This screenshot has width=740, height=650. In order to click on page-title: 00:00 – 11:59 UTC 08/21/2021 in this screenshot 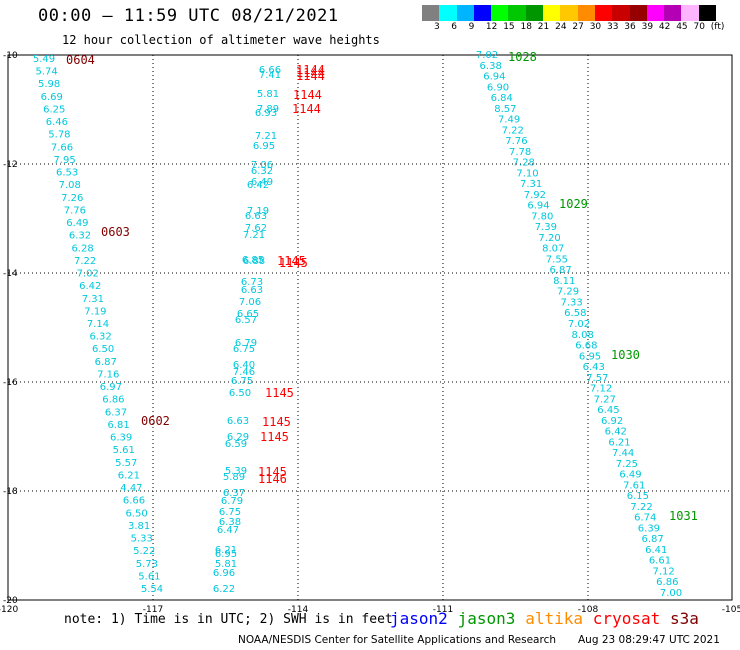, I will do `click(188, 16)`.